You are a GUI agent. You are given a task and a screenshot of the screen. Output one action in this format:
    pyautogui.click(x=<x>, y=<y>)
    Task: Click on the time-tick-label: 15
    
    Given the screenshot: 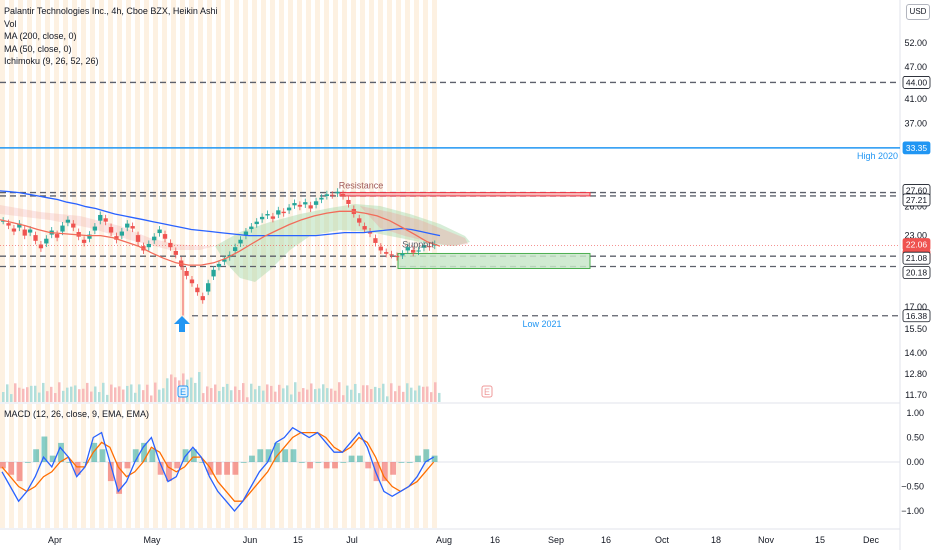 What is the action you would take?
    pyautogui.click(x=820, y=540)
    